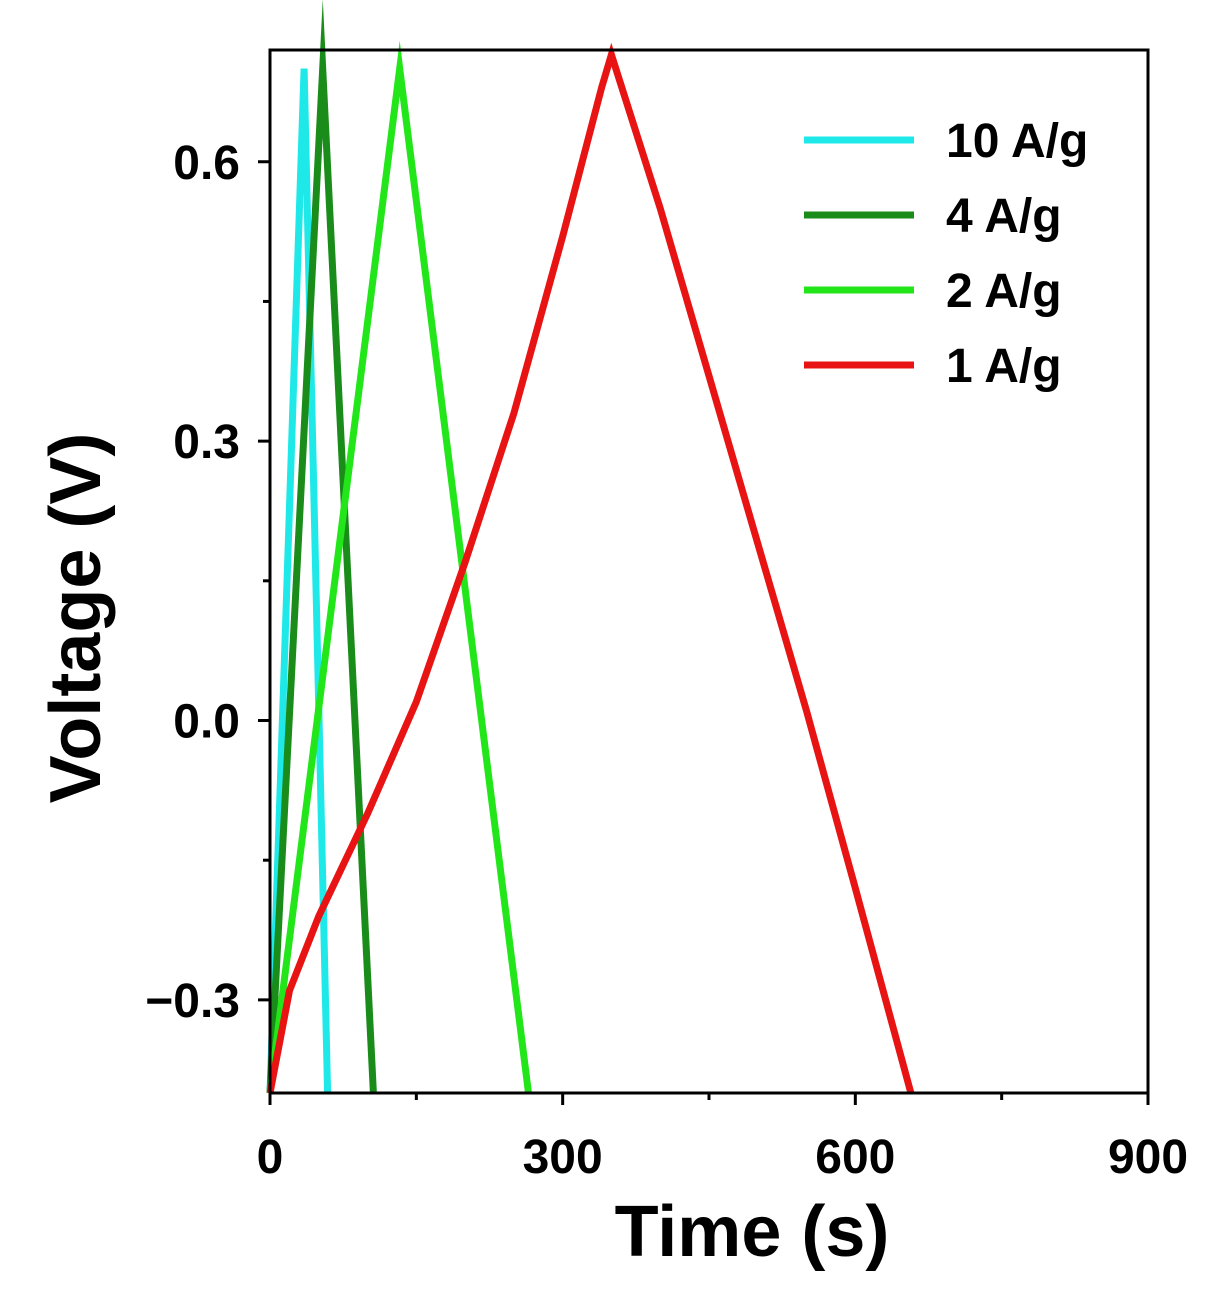  What do you see at coordinates (1148, 1157) in the screenshot?
I see `x-tick-label: 900` at bounding box center [1148, 1157].